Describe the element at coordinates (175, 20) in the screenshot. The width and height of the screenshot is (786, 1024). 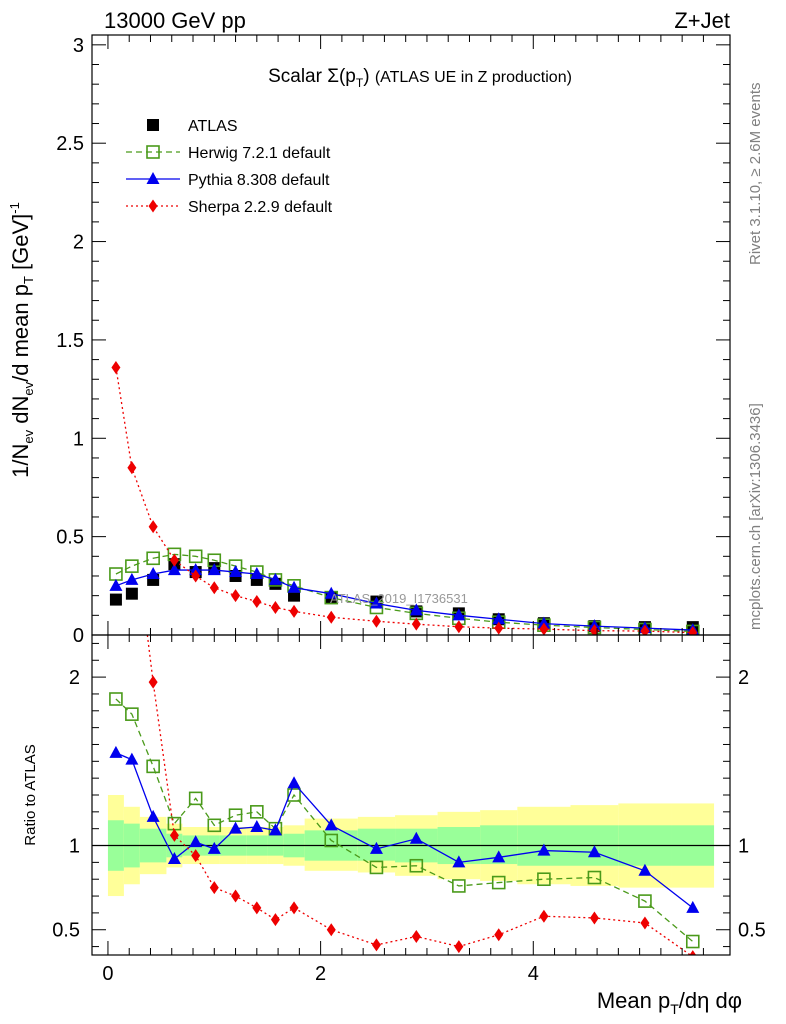
I see `header-left: 13000 GeV pp` at that location.